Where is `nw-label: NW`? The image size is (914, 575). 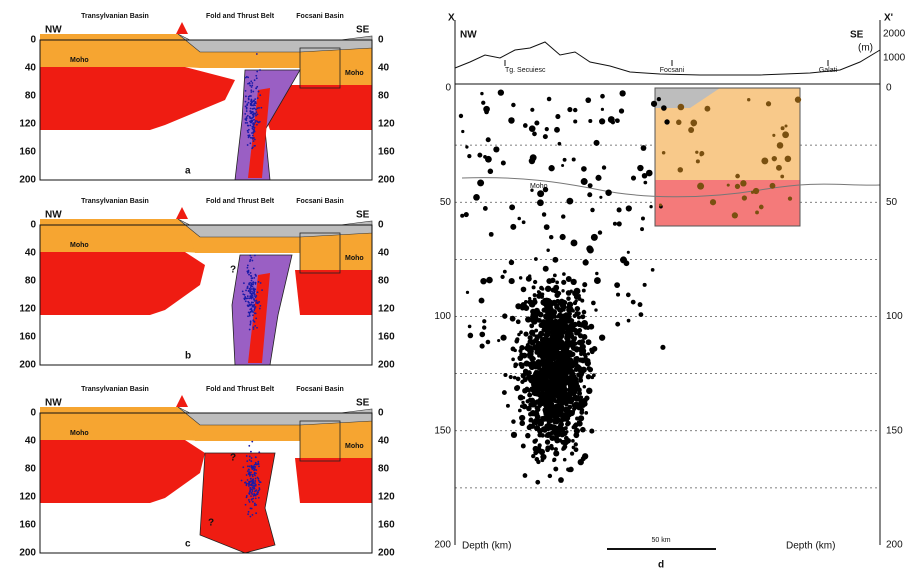 nw-label: NW is located at coordinates (53, 30).